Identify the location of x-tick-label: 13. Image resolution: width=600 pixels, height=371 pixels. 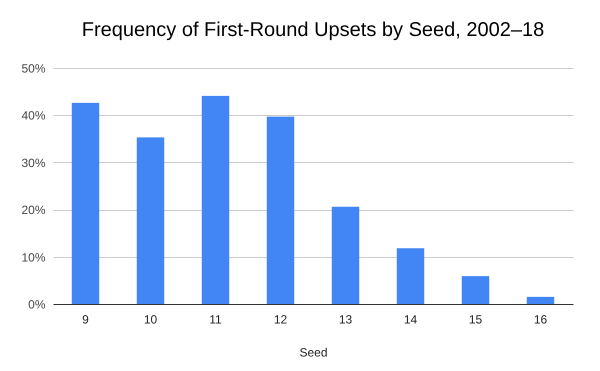
(345, 319).